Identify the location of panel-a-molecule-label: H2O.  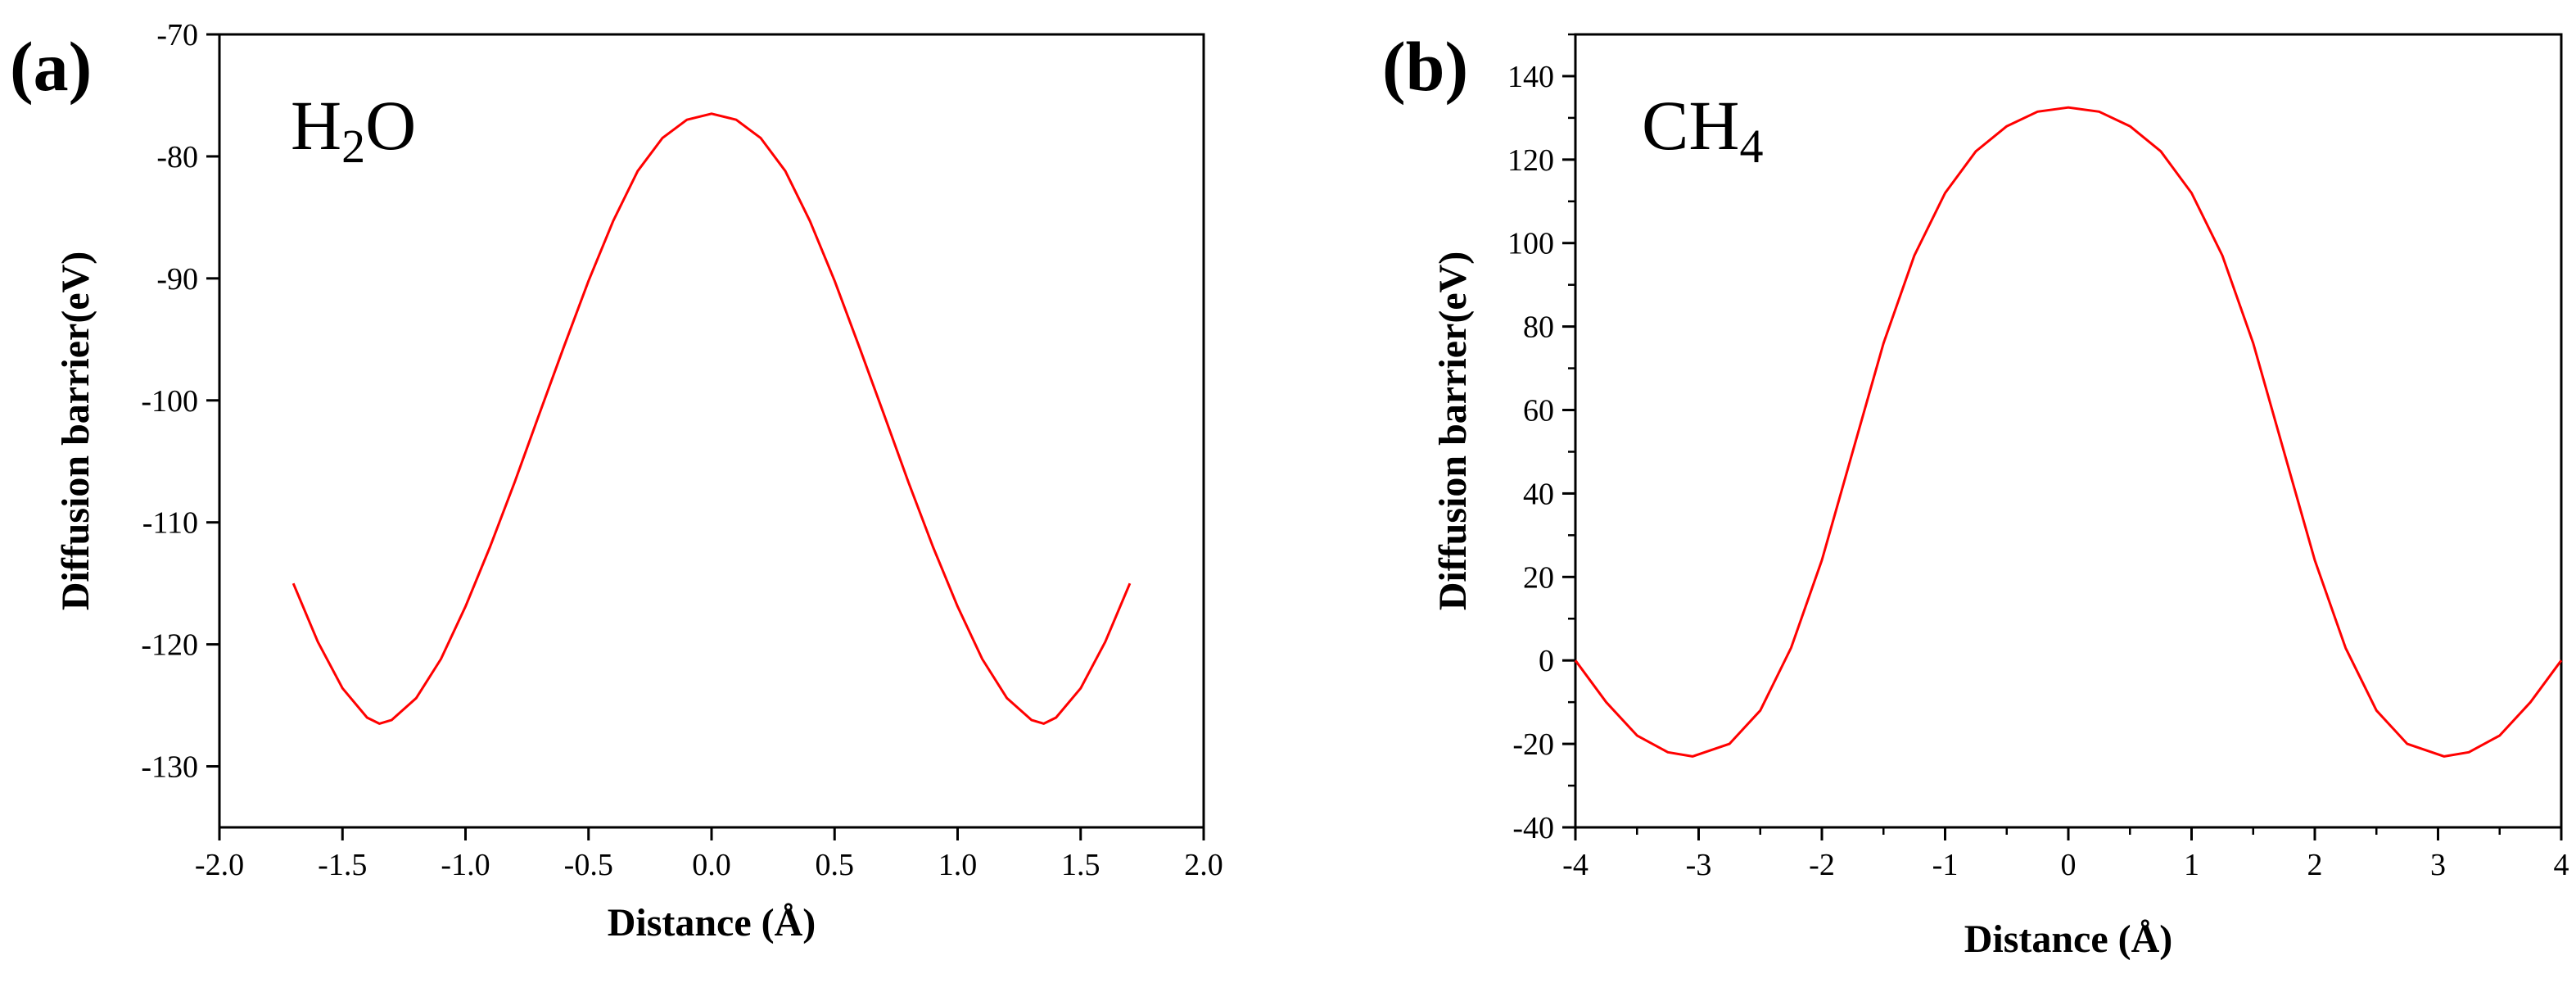
(353, 129).